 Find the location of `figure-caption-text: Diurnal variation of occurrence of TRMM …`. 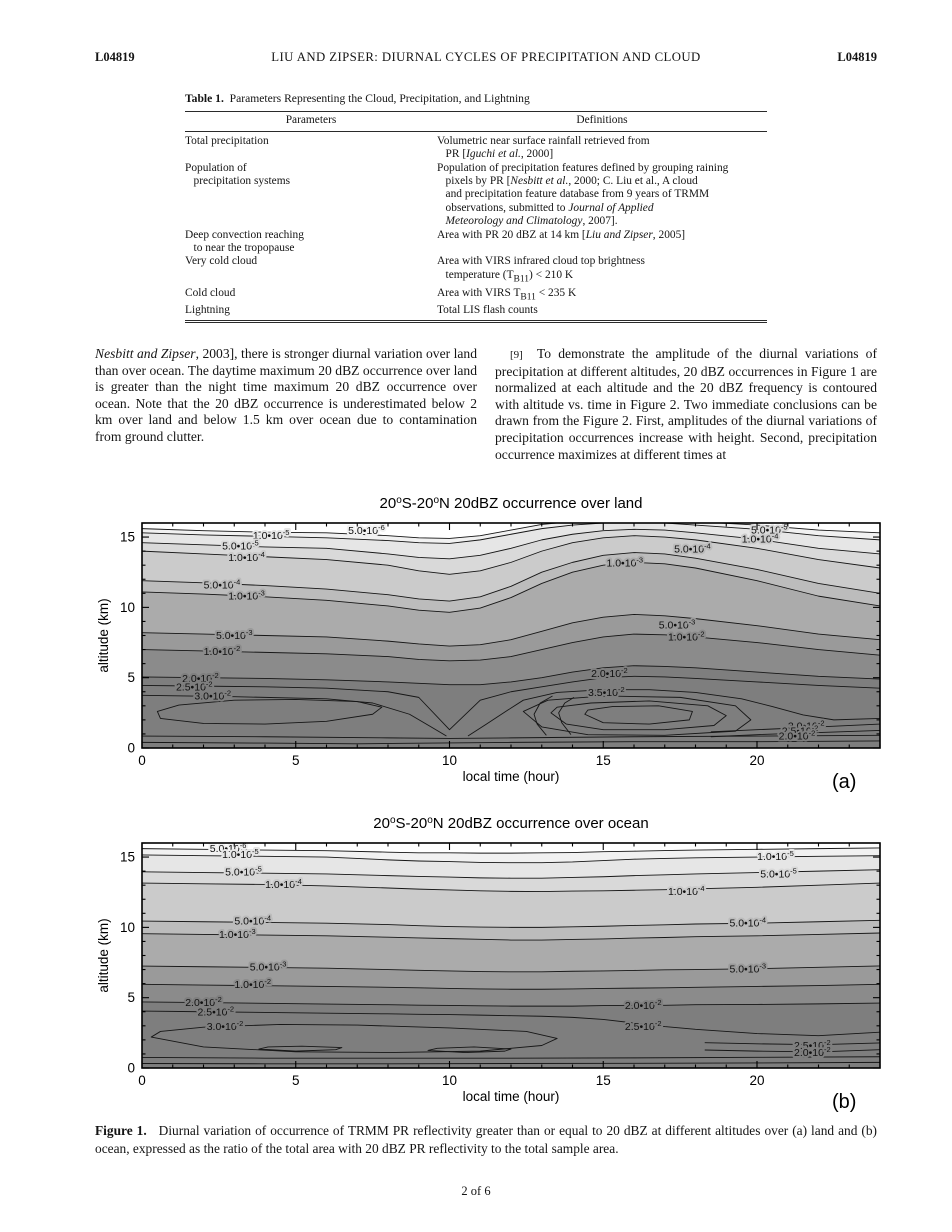

figure-caption-text: Diurnal variation of occurrence of TRMM … is located at coordinates (486, 1139).